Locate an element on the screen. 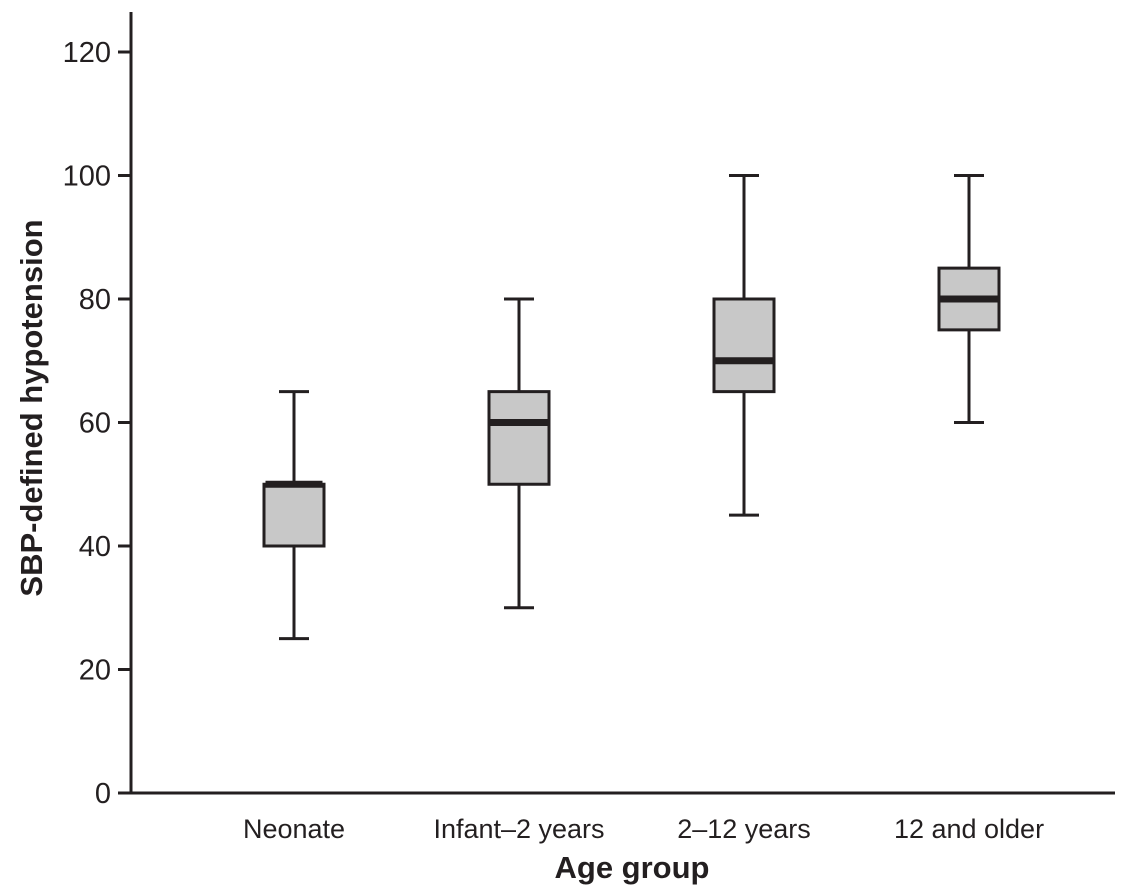 Image resolution: width=1124 pixels, height=887 pixels. x-axis-title: Age group is located at coordinates (632, 867).